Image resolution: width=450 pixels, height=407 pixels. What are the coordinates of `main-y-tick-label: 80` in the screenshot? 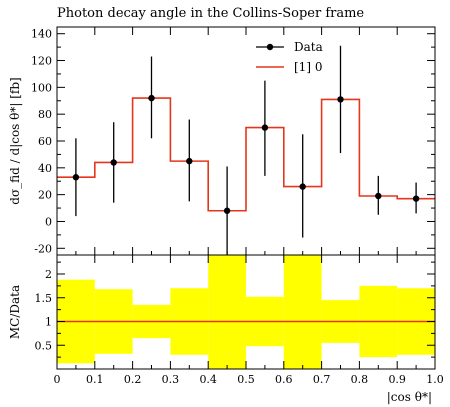 It's located at (45, 114).